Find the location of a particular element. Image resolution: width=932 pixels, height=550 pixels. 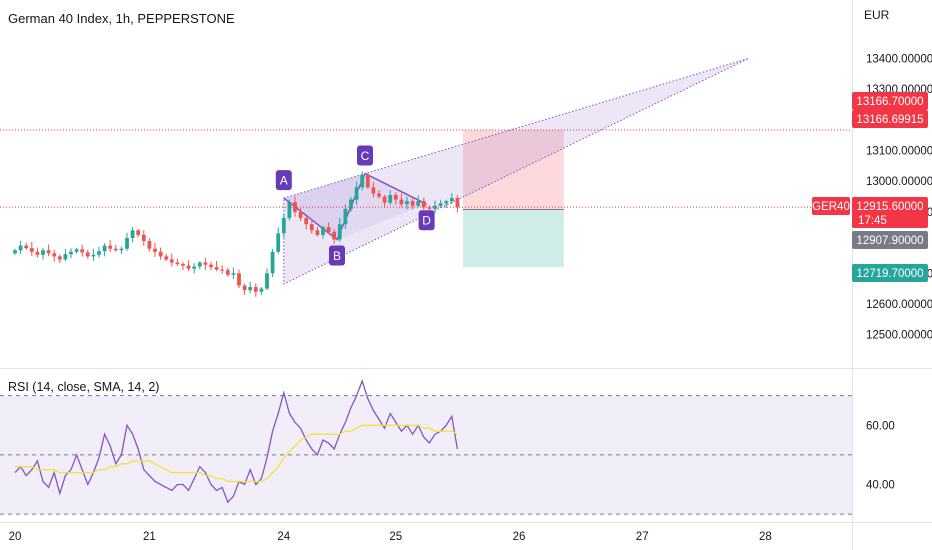

take-profit-zone is located at coordinates (513, 238).